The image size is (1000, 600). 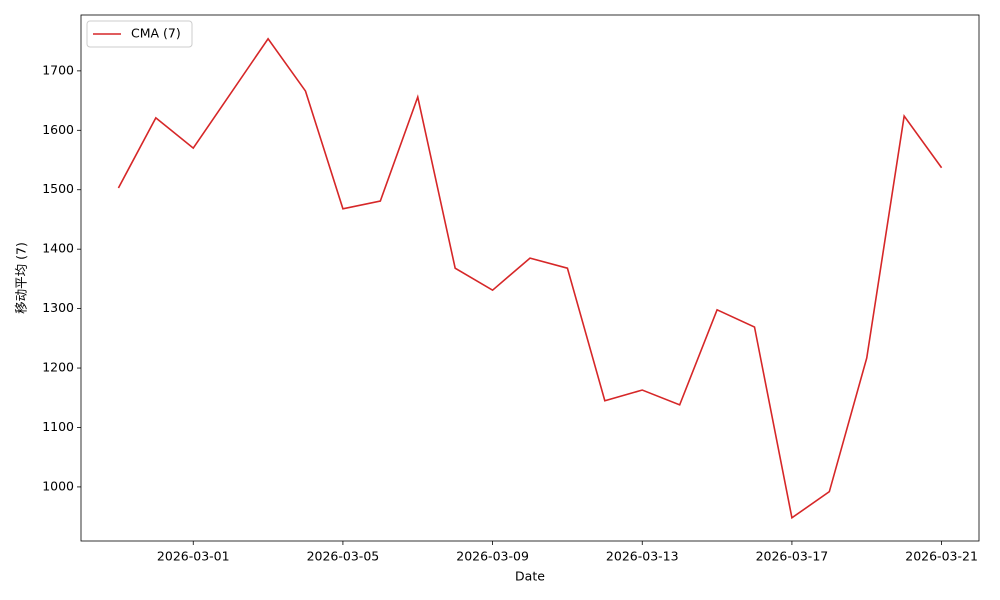 What do you see at coordinates (792, 556) in the screenshot?
I see `x-tick-label: 2026-03-17` at bounding box center [792, 556].